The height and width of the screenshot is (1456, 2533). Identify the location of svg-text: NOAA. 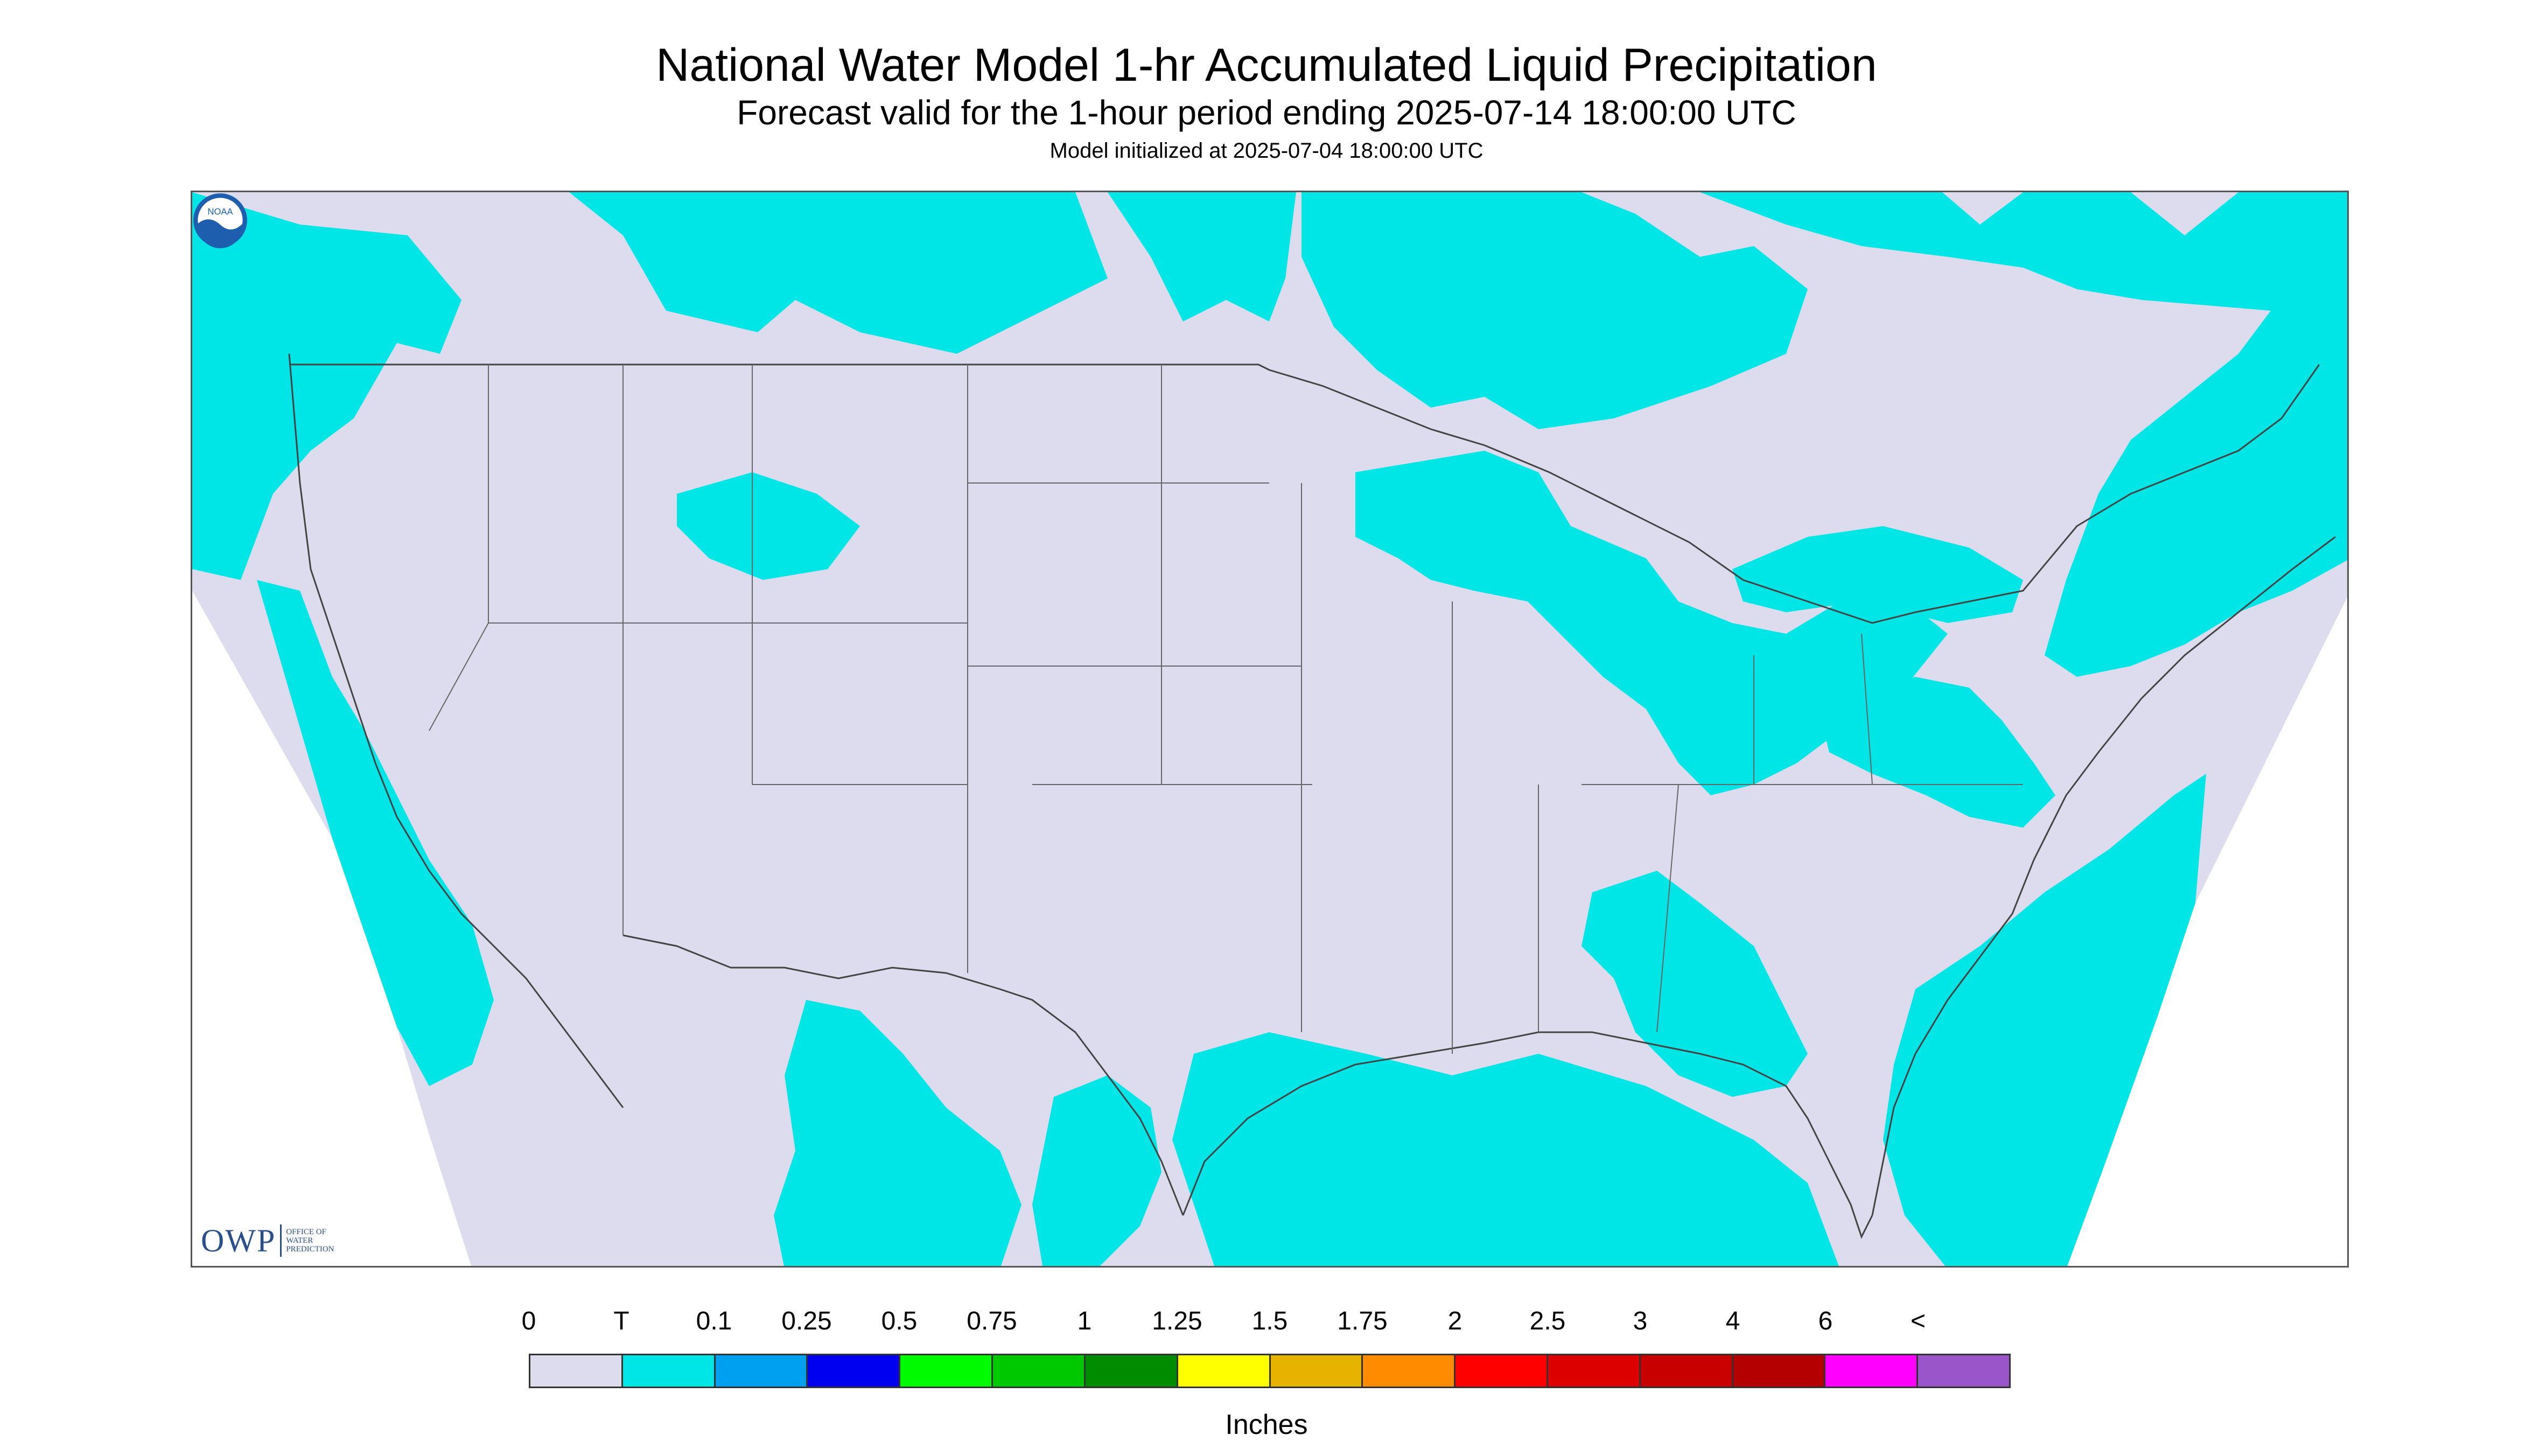
(220, 212).